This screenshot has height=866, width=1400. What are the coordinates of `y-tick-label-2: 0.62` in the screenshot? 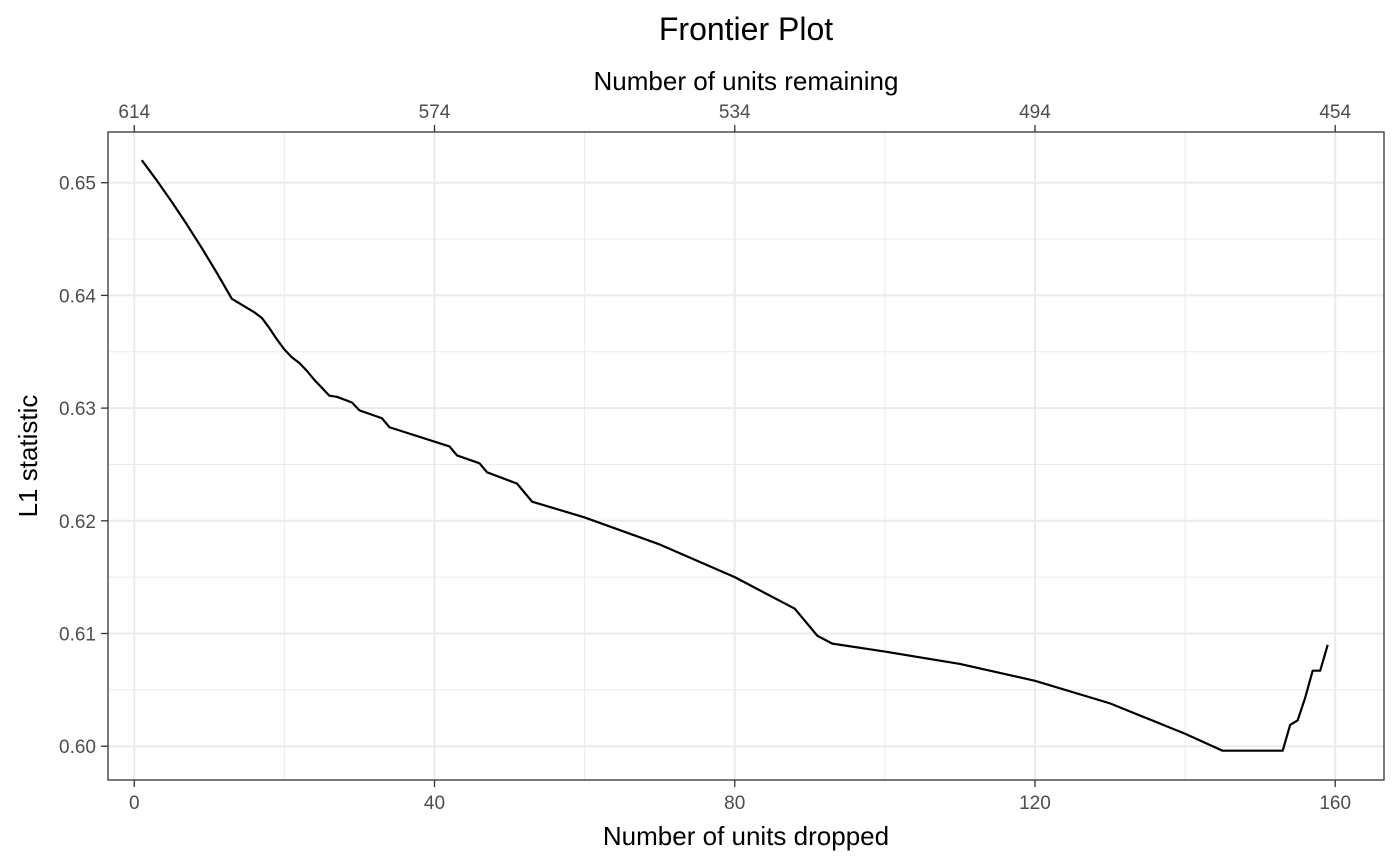 It's located at (77, 522).